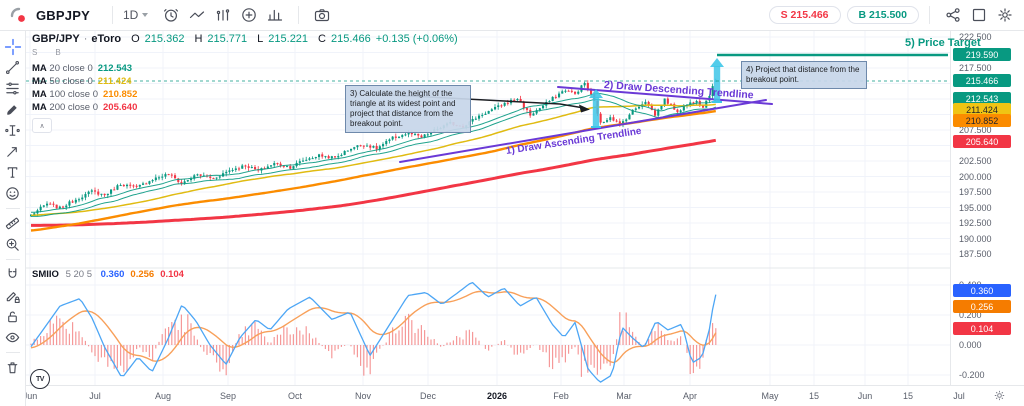 This screenshot has height=406, width=1024. Describe the element at coordinates (982, 290) in the screenshot. I see `axis-price-badge: 0.360` at that location.